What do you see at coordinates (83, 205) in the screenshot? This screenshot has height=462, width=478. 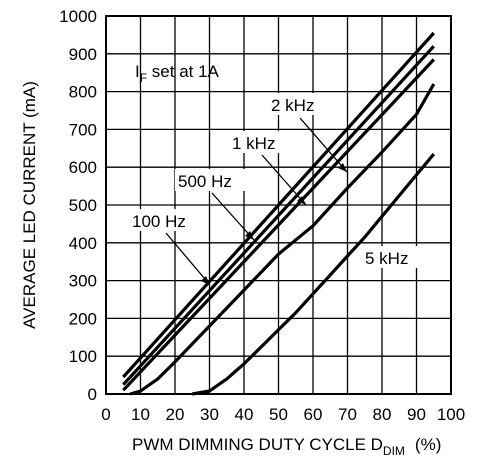 I see `y-tick-label: 500` at bounding box center [83, 205].